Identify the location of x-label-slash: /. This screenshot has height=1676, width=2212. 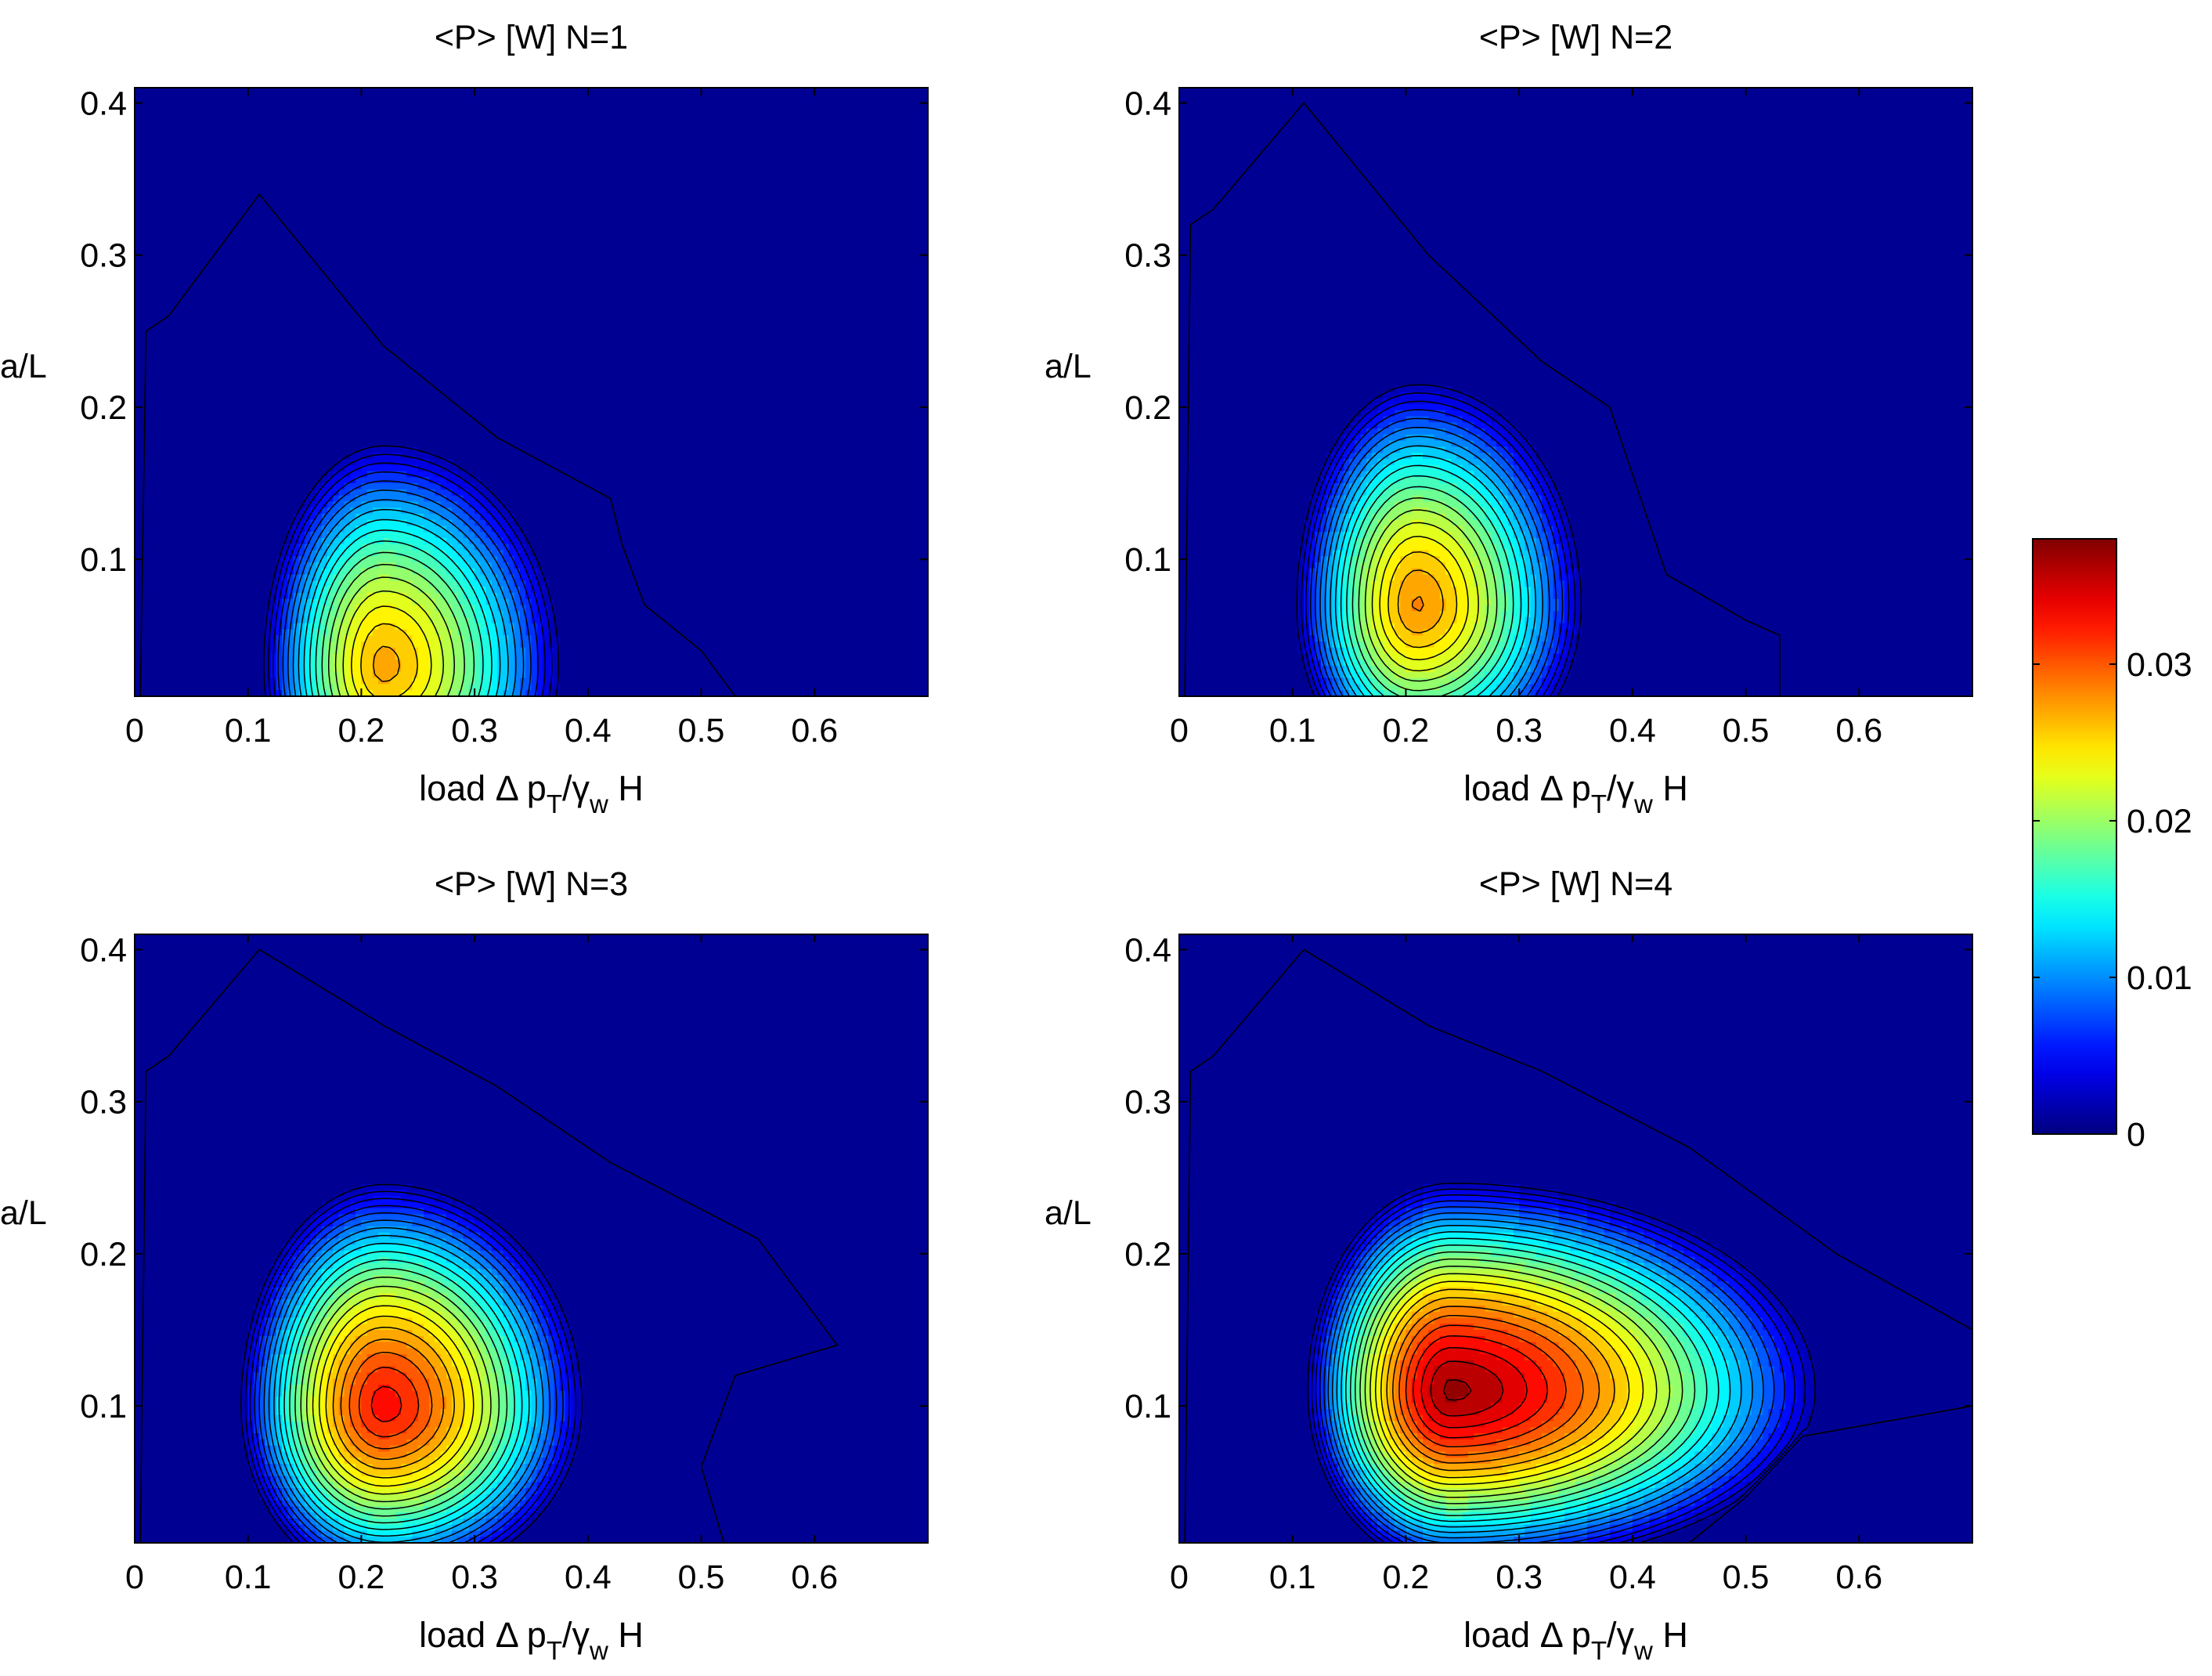
(567, 1635).